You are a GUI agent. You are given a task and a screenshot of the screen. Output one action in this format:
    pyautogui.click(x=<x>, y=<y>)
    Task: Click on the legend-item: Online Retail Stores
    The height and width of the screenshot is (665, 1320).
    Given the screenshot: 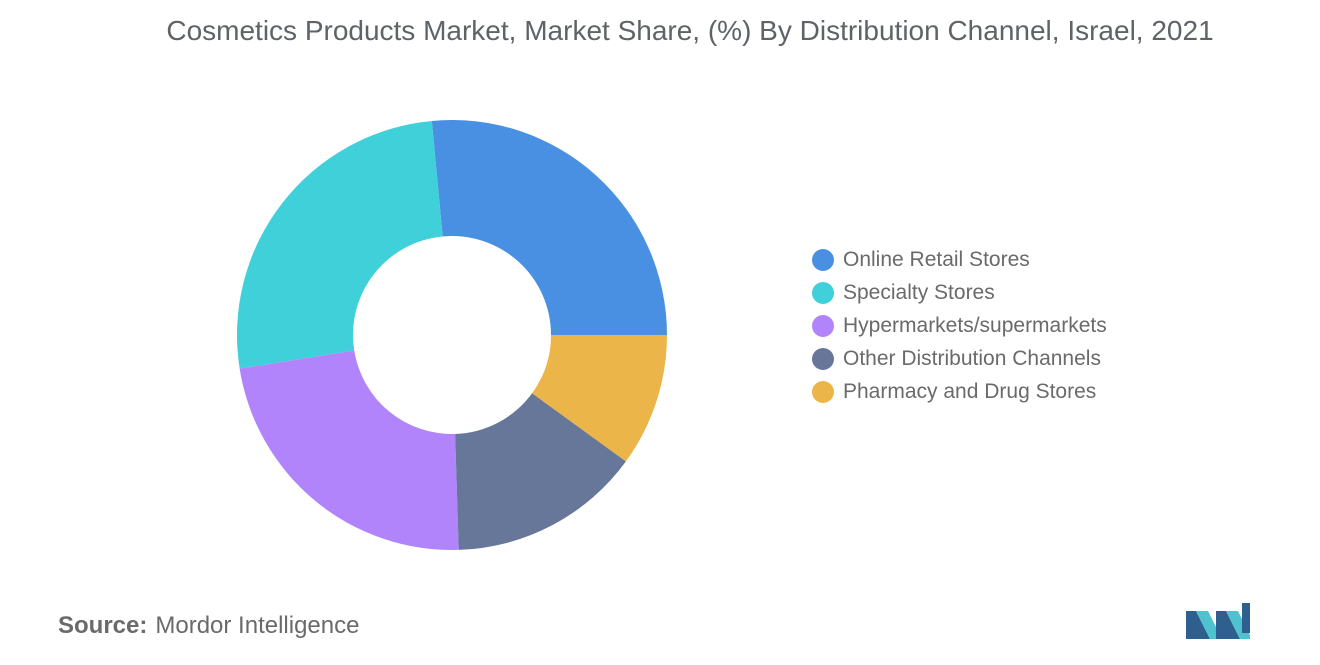 What is the action you would take?
    pyautogui.click(x=959, y=260)
    